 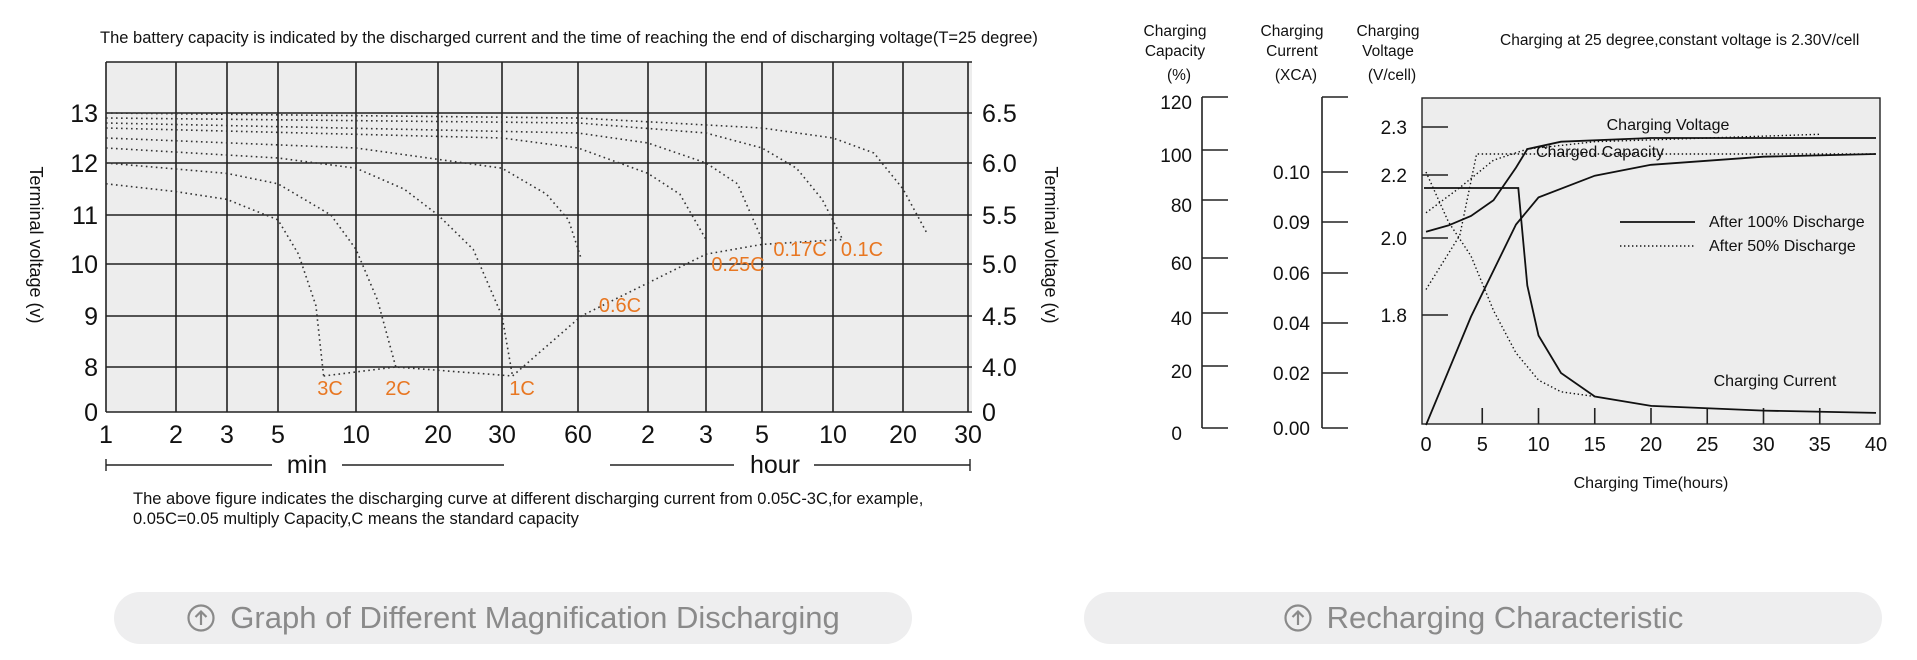 What do you see at coordinates (307, 465) in the screenshot?
I see `x-unit-min: min` at bounding box center [307, 465].